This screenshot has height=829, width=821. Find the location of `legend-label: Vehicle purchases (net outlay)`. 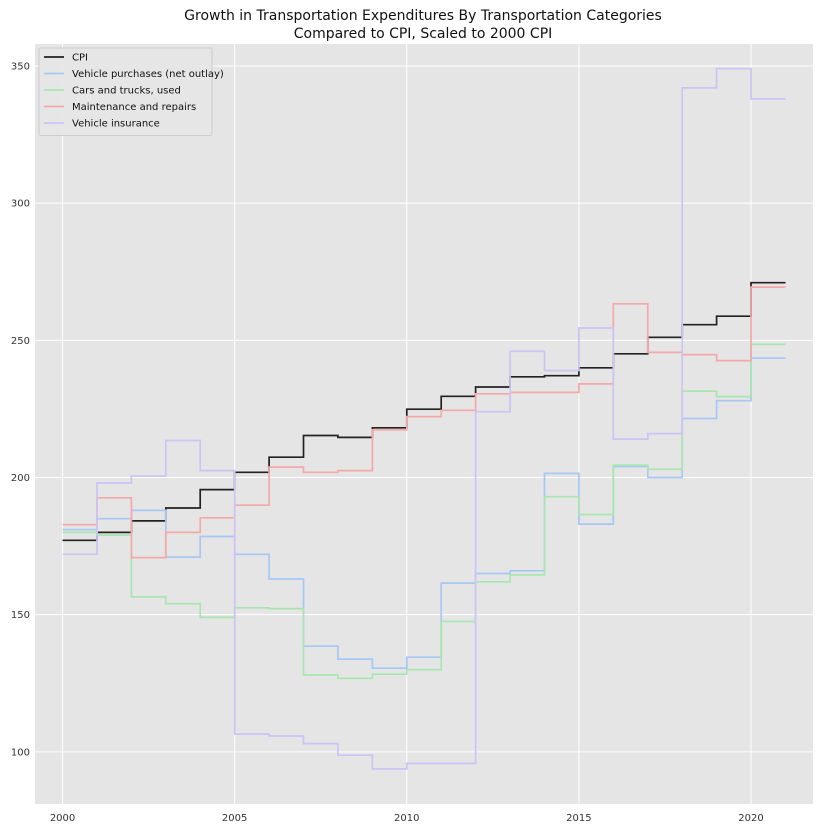

legend-label: Vehicle purchases (net outlay) is located at coordinates (148, 74).